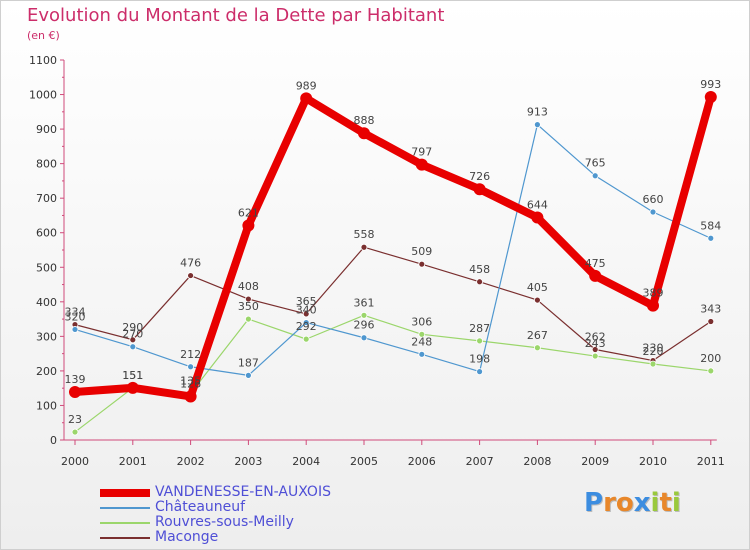  What do you see at coordinates (46, 198) in the screenshot?
I see `y-tick-label: 700` at bounding box center [46, 198].